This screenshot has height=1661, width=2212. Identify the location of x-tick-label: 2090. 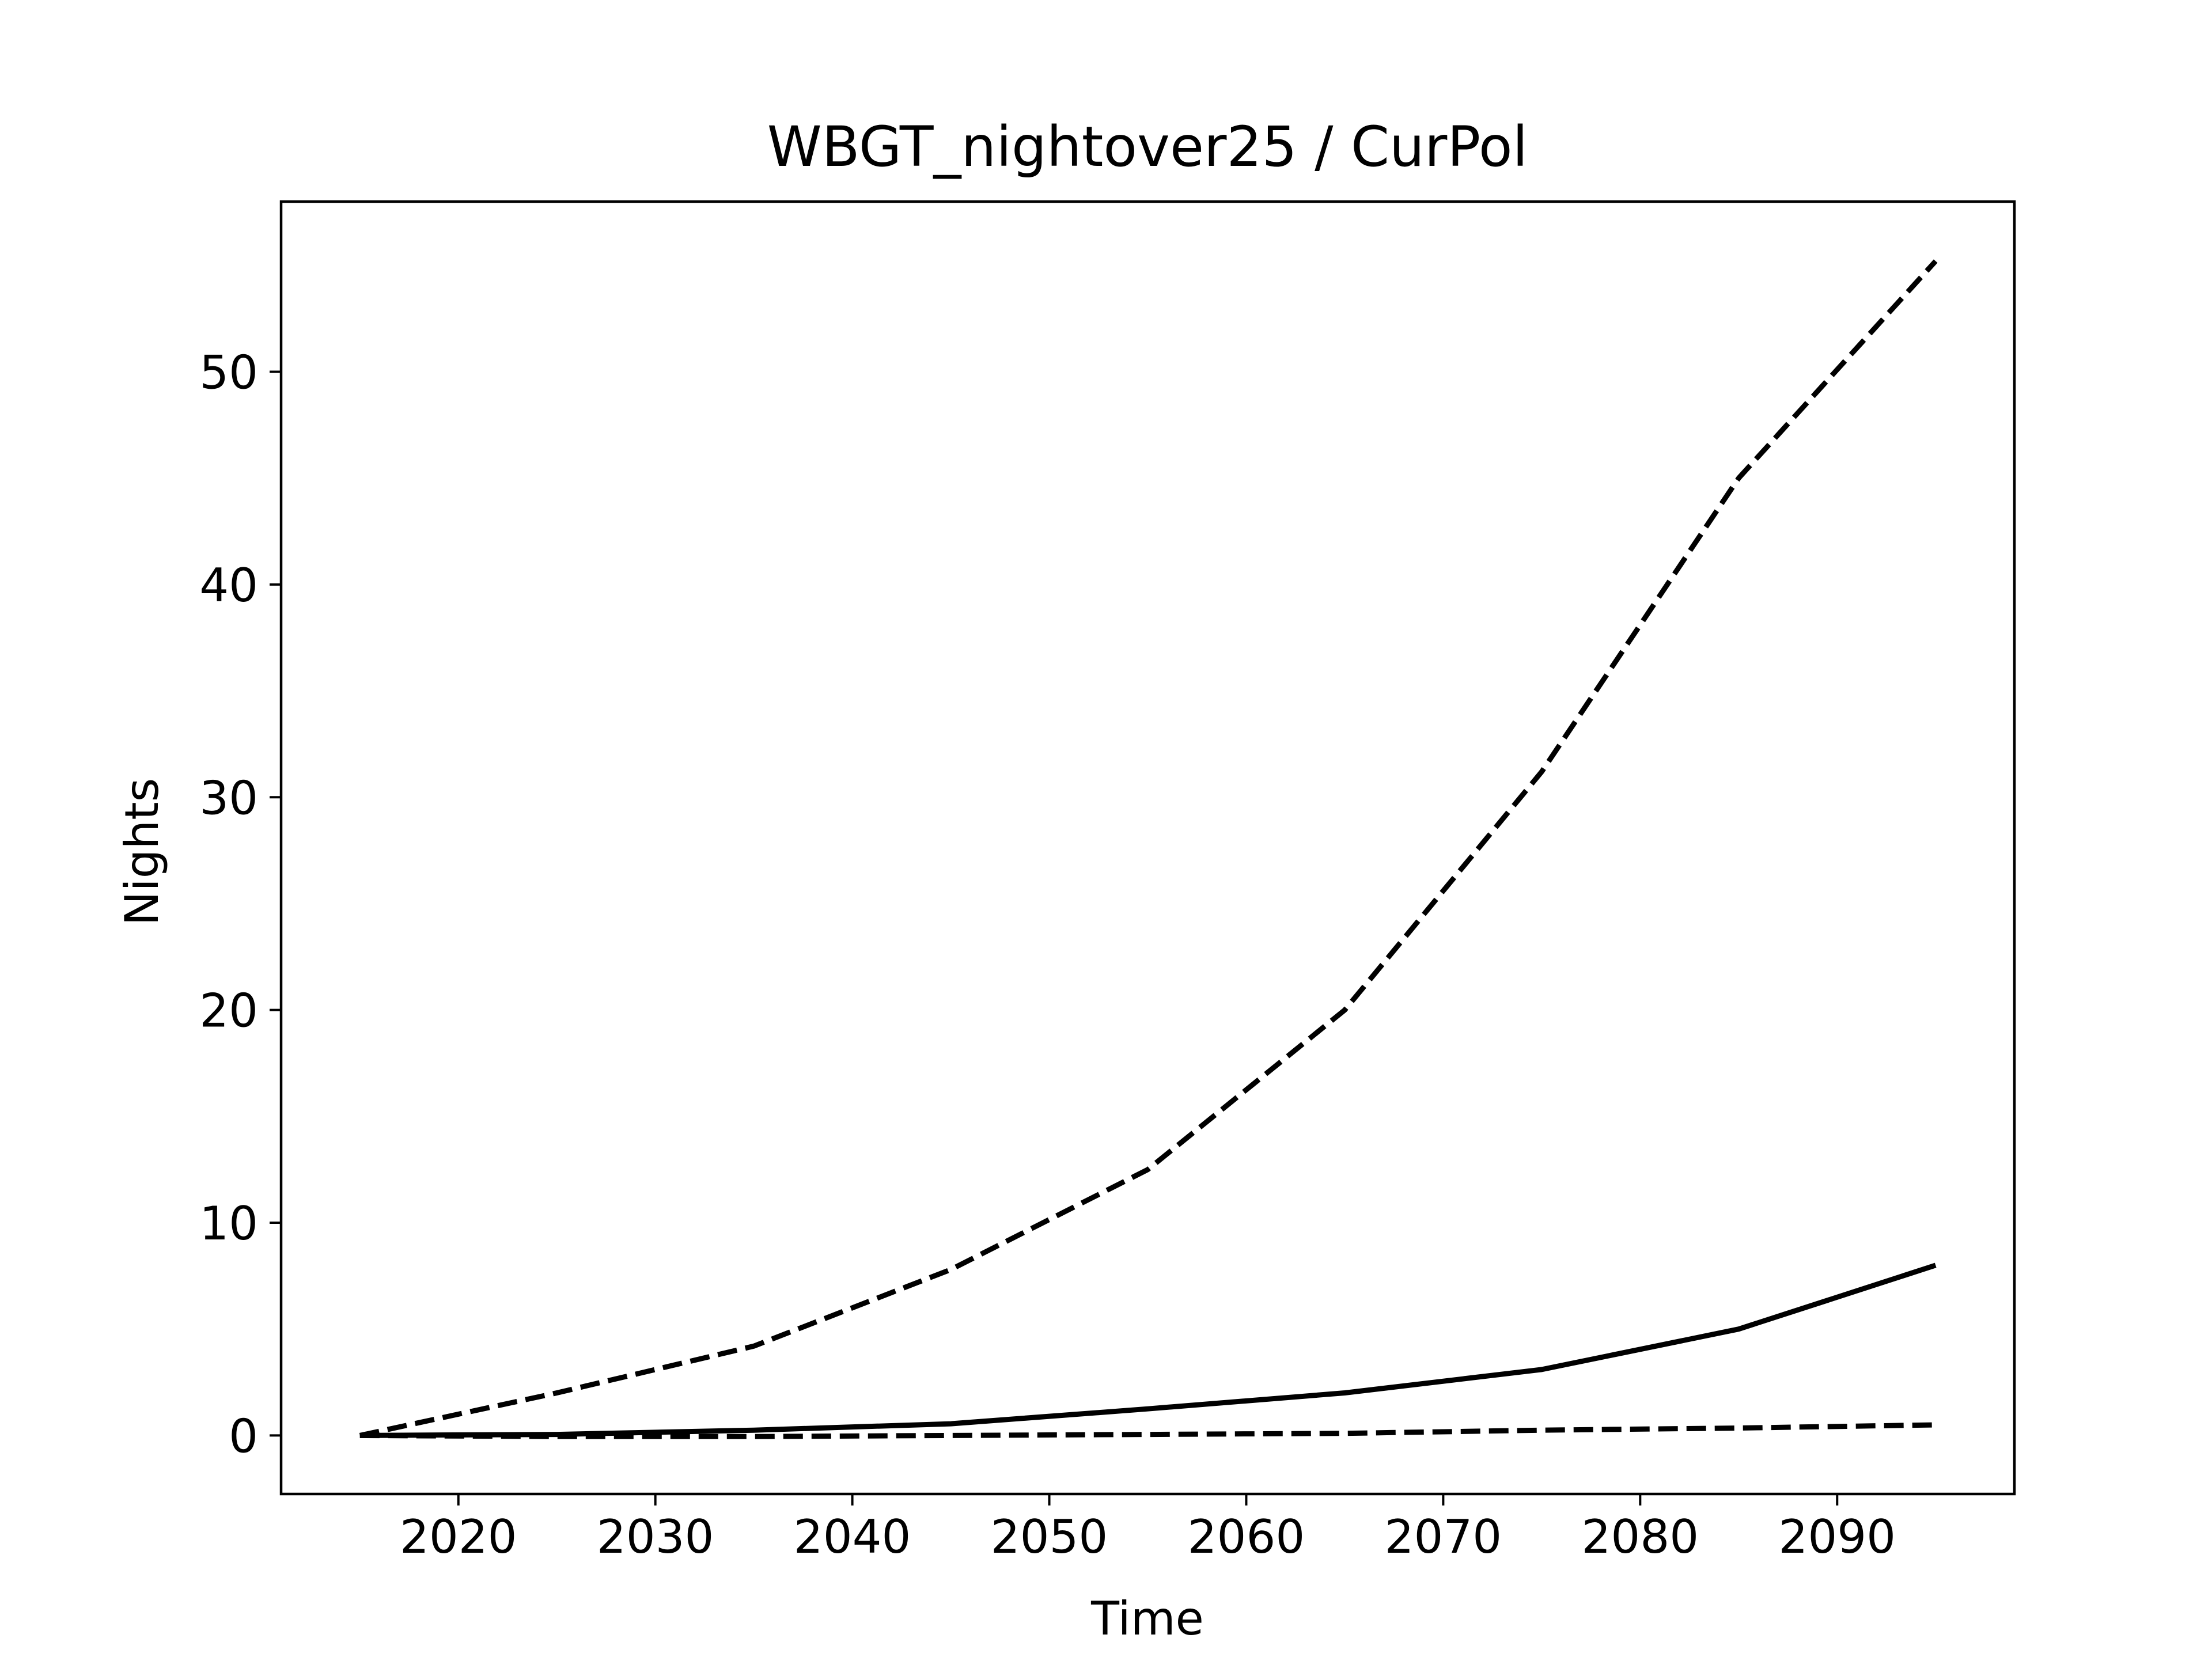
(1837, 1537).